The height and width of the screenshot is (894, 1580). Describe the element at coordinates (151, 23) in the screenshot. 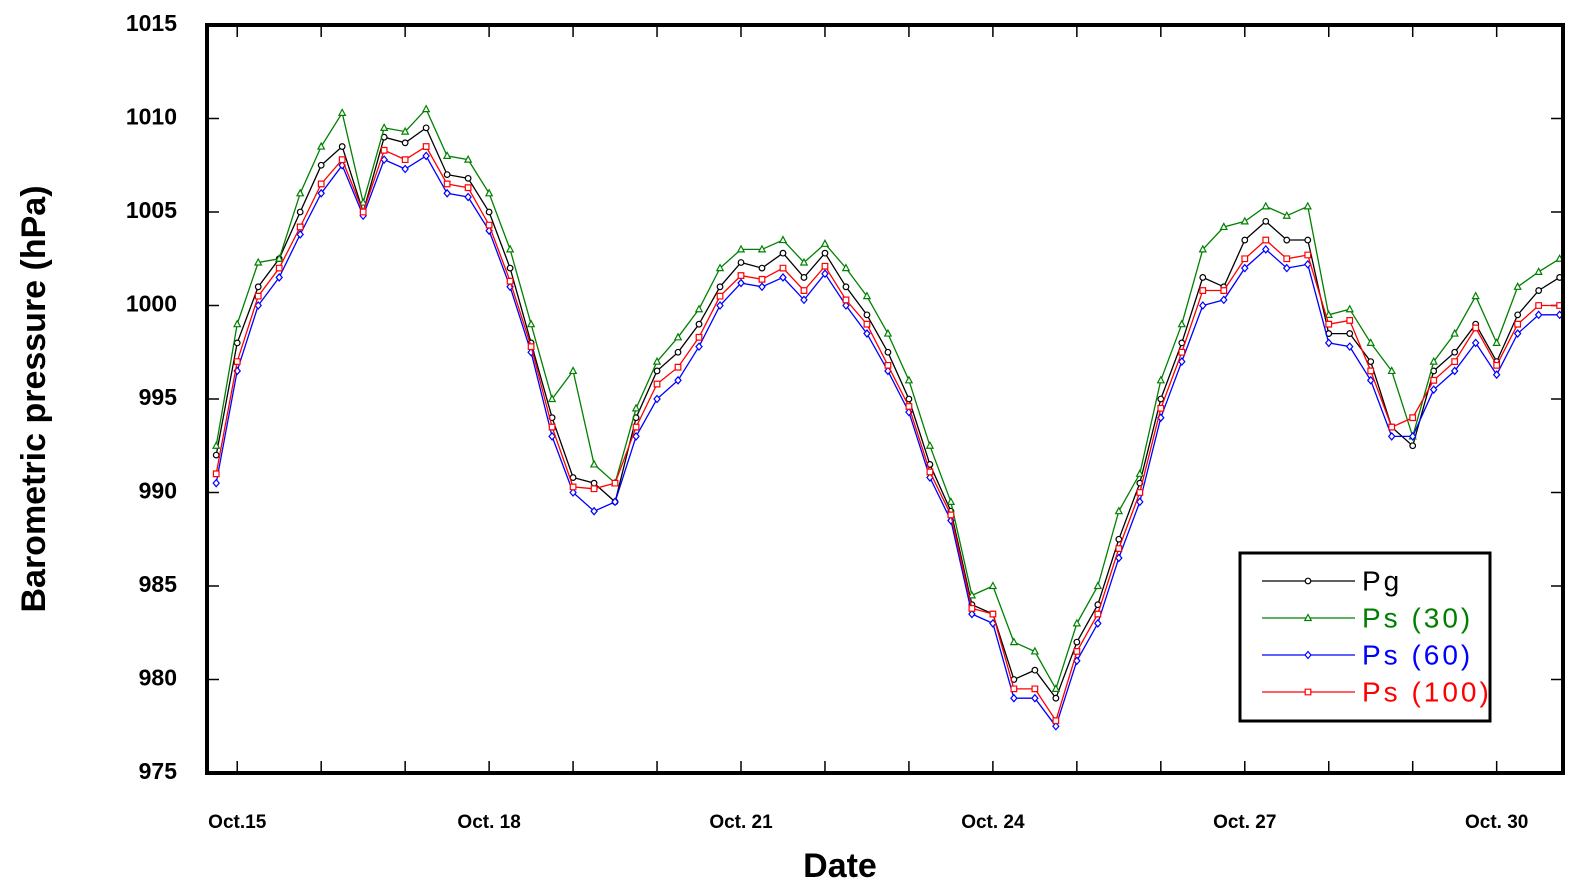

I see `y-tick-label: 1015` at that location.